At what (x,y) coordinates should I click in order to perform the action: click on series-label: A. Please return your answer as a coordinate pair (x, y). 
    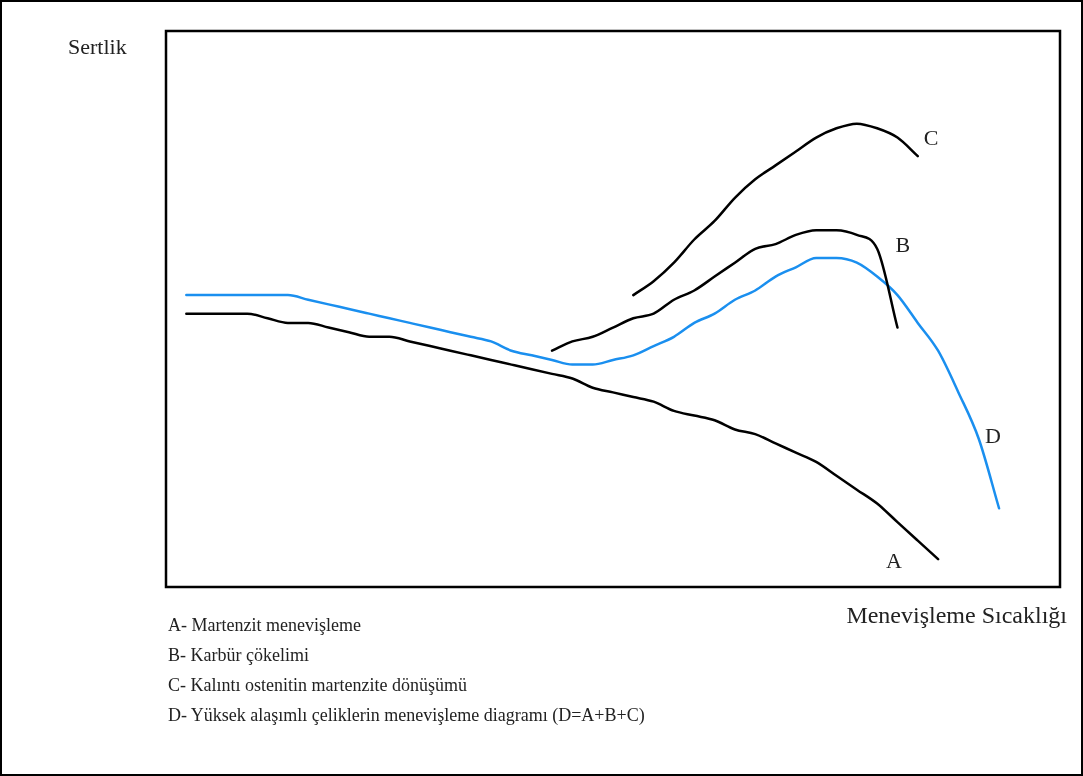
    Looking at the image, I should click on (894, 560).